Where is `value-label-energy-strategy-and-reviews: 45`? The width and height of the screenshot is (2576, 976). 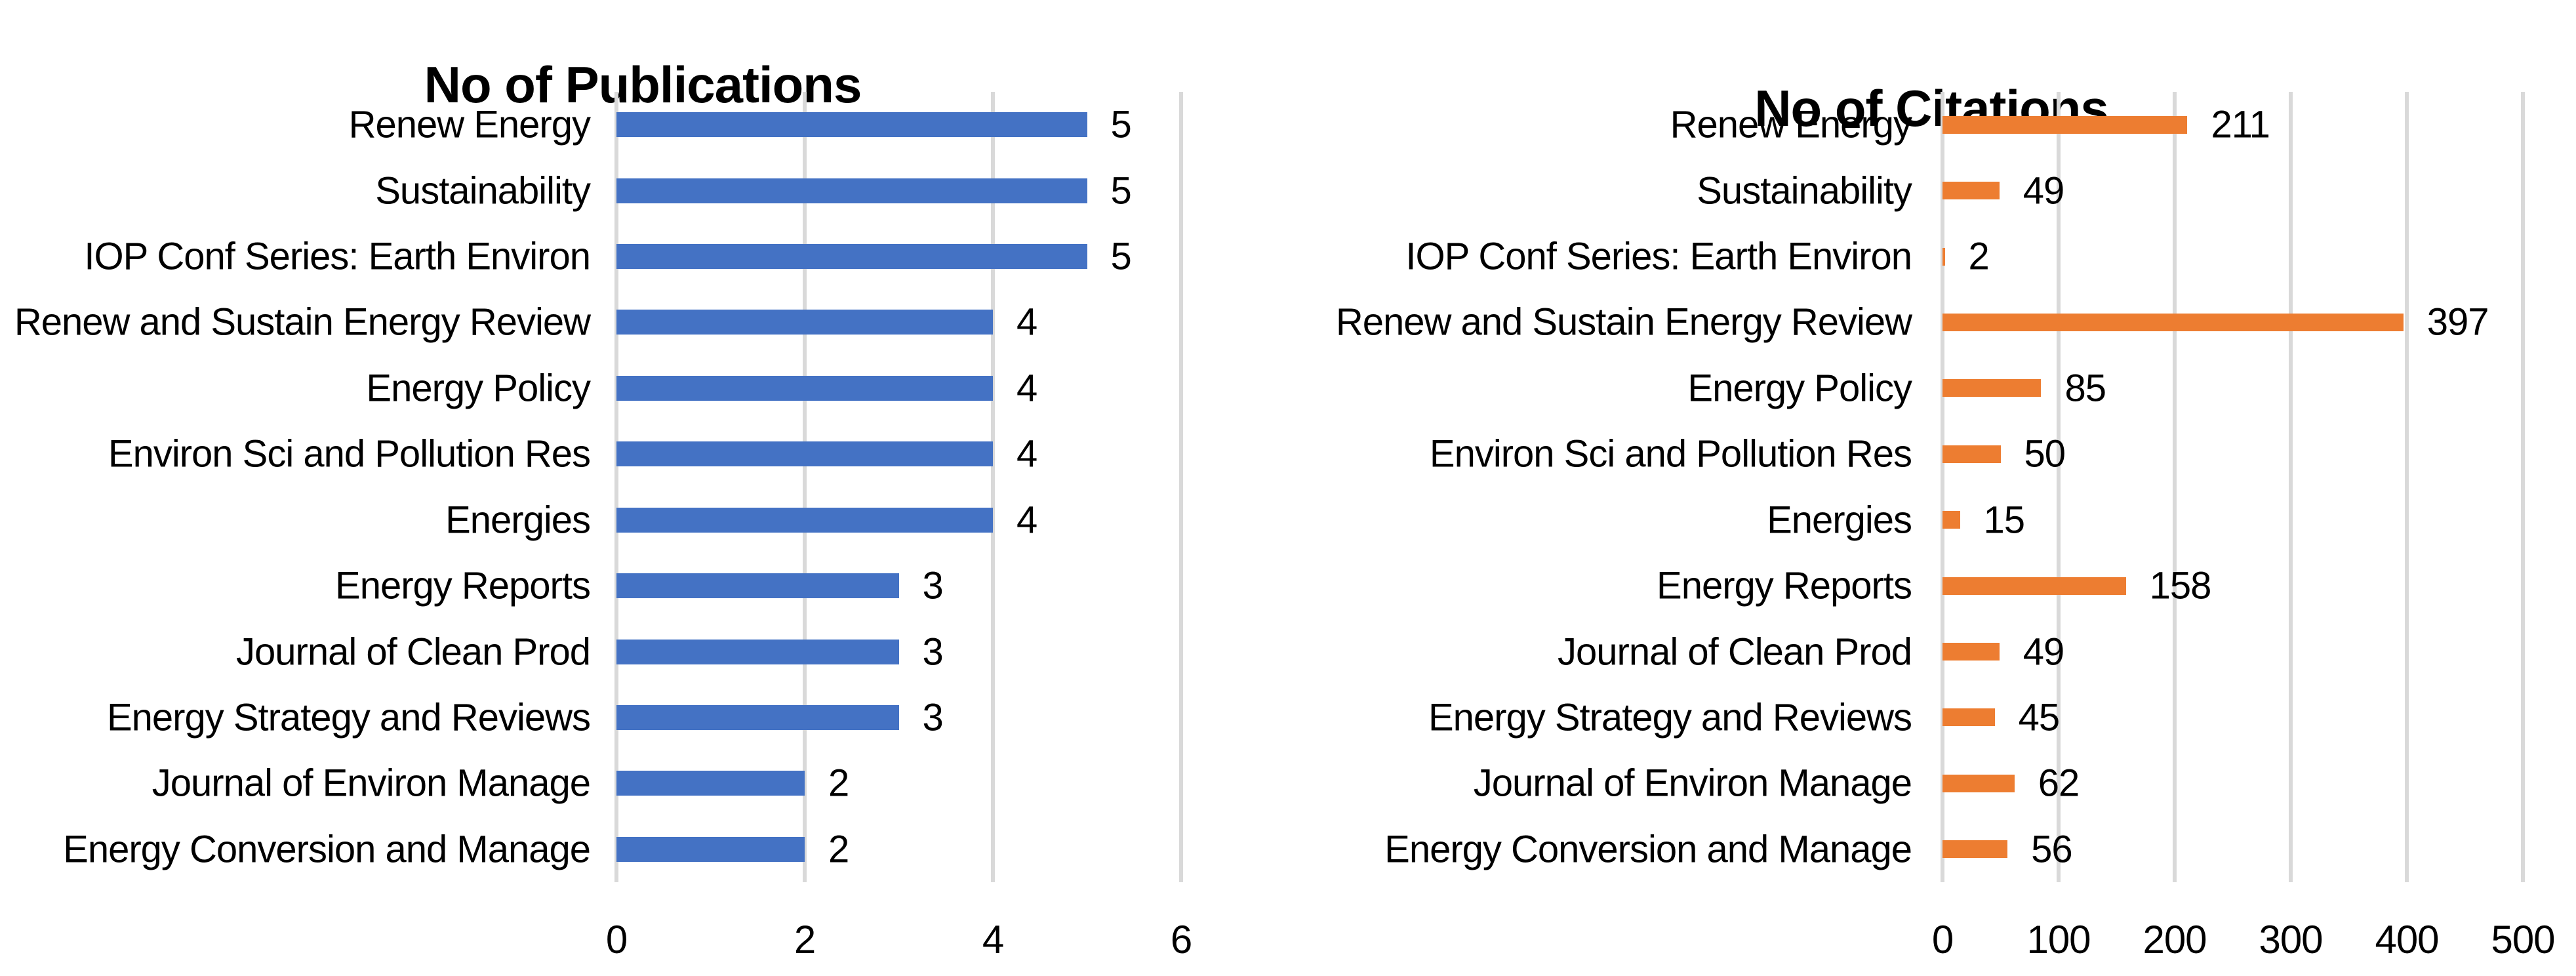 value-label-energy-strategy-and-reviews: 45 is located at coordinates (2039, 717).